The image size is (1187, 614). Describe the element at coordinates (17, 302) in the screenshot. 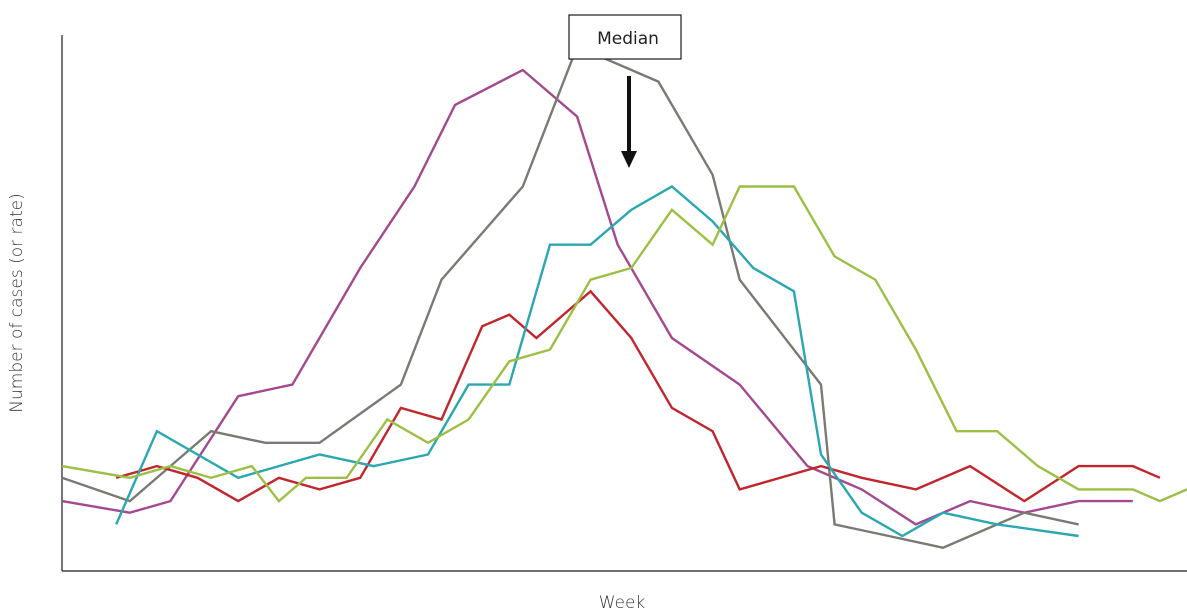

I see `y-axis-title: Number of cases (or rate)` at that location.